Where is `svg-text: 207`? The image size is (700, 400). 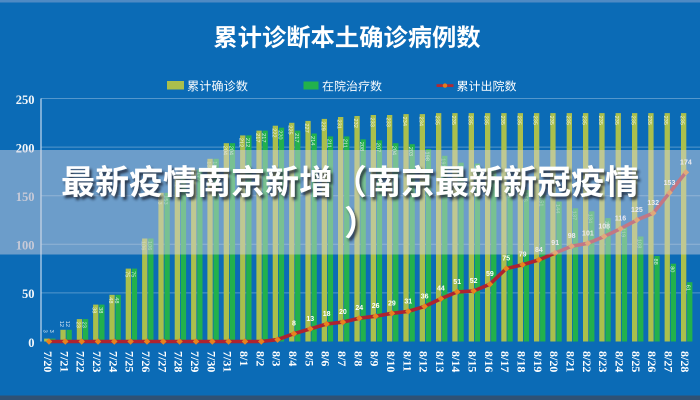 svg-text: 207 is located at coordinates (377, 147).